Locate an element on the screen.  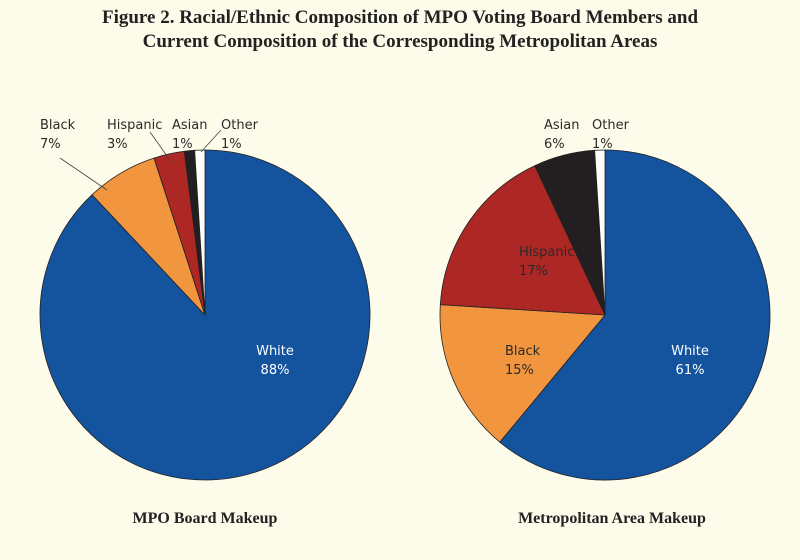
leader-line-black is located at coordinates (83, 174).